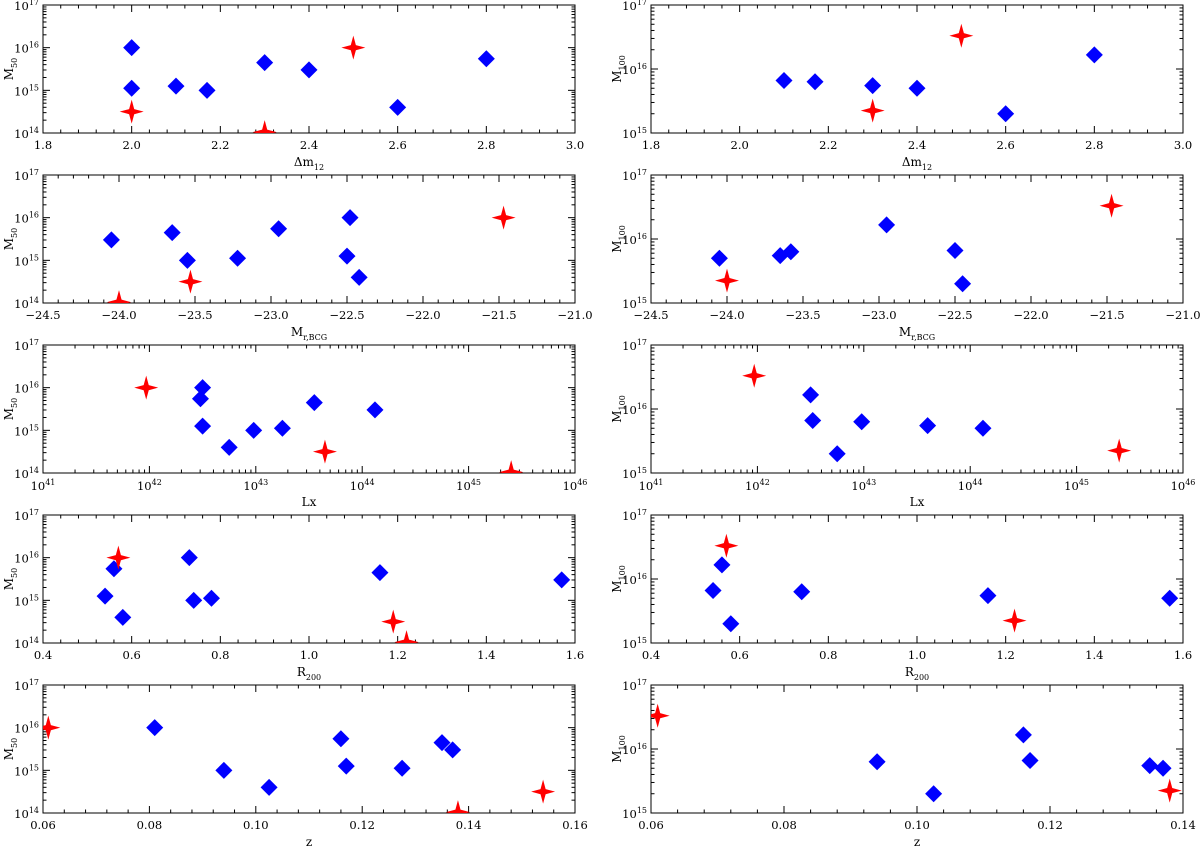 The height and width of the screenshot is (855, 1200). I want to click on y-tick-label: 1014, so click(26, 303).